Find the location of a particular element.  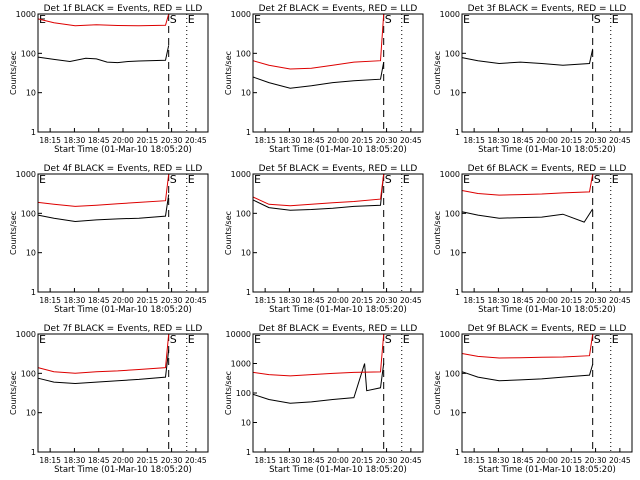

panel-title: Det 5f BLACK = Events, RED = LLD is located at coordinates (338, 169).